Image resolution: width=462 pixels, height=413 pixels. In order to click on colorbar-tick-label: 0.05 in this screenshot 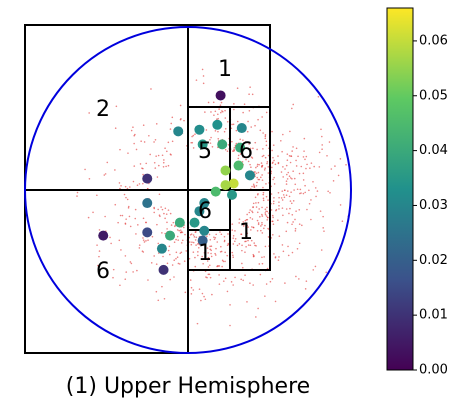, I will do `click(433, 95)`.